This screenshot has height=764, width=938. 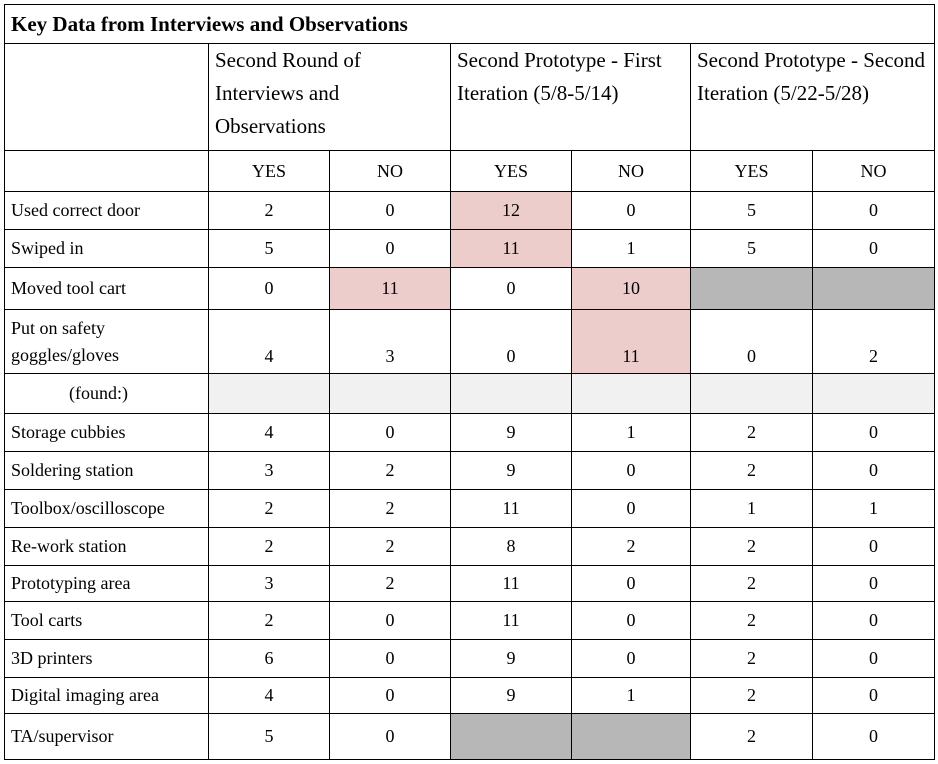 What do you see at coordinates (511, 248) in the screenshot?
I see `value-cell-highlighted: 11` at bounding box center [511, 248].